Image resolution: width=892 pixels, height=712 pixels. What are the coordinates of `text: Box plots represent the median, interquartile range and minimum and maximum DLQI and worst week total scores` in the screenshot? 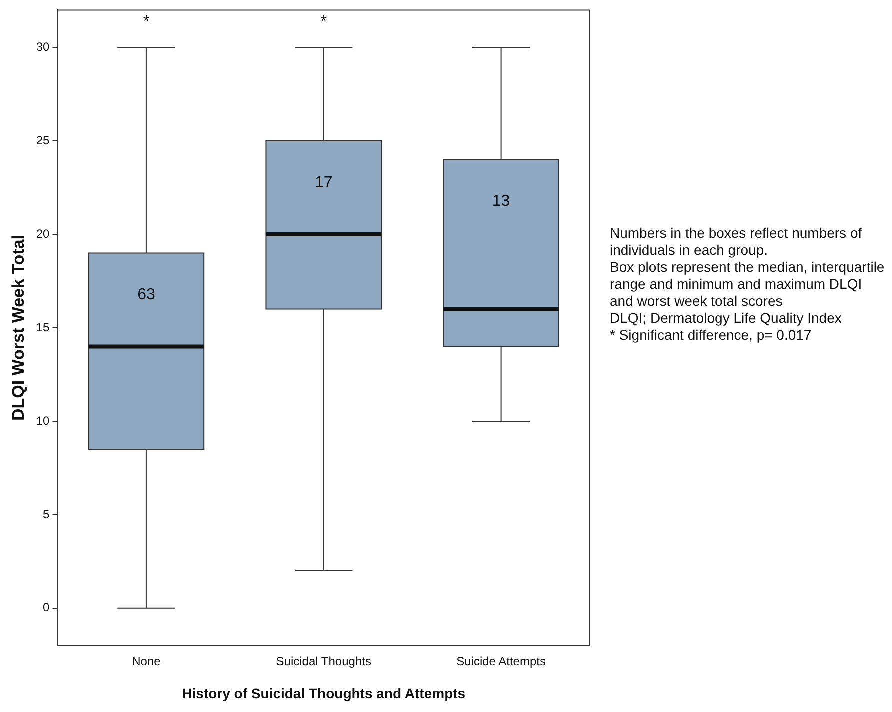 It's located at (747, 284).